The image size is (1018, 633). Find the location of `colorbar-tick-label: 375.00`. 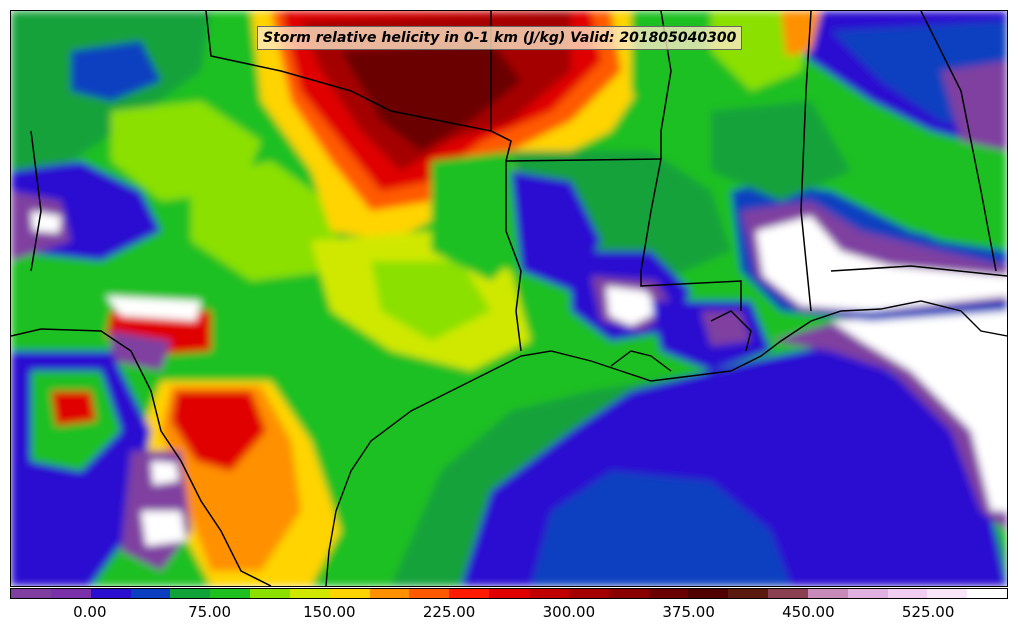

colorbar-tick-label: 375.00 is located at coordinates (688, 612).